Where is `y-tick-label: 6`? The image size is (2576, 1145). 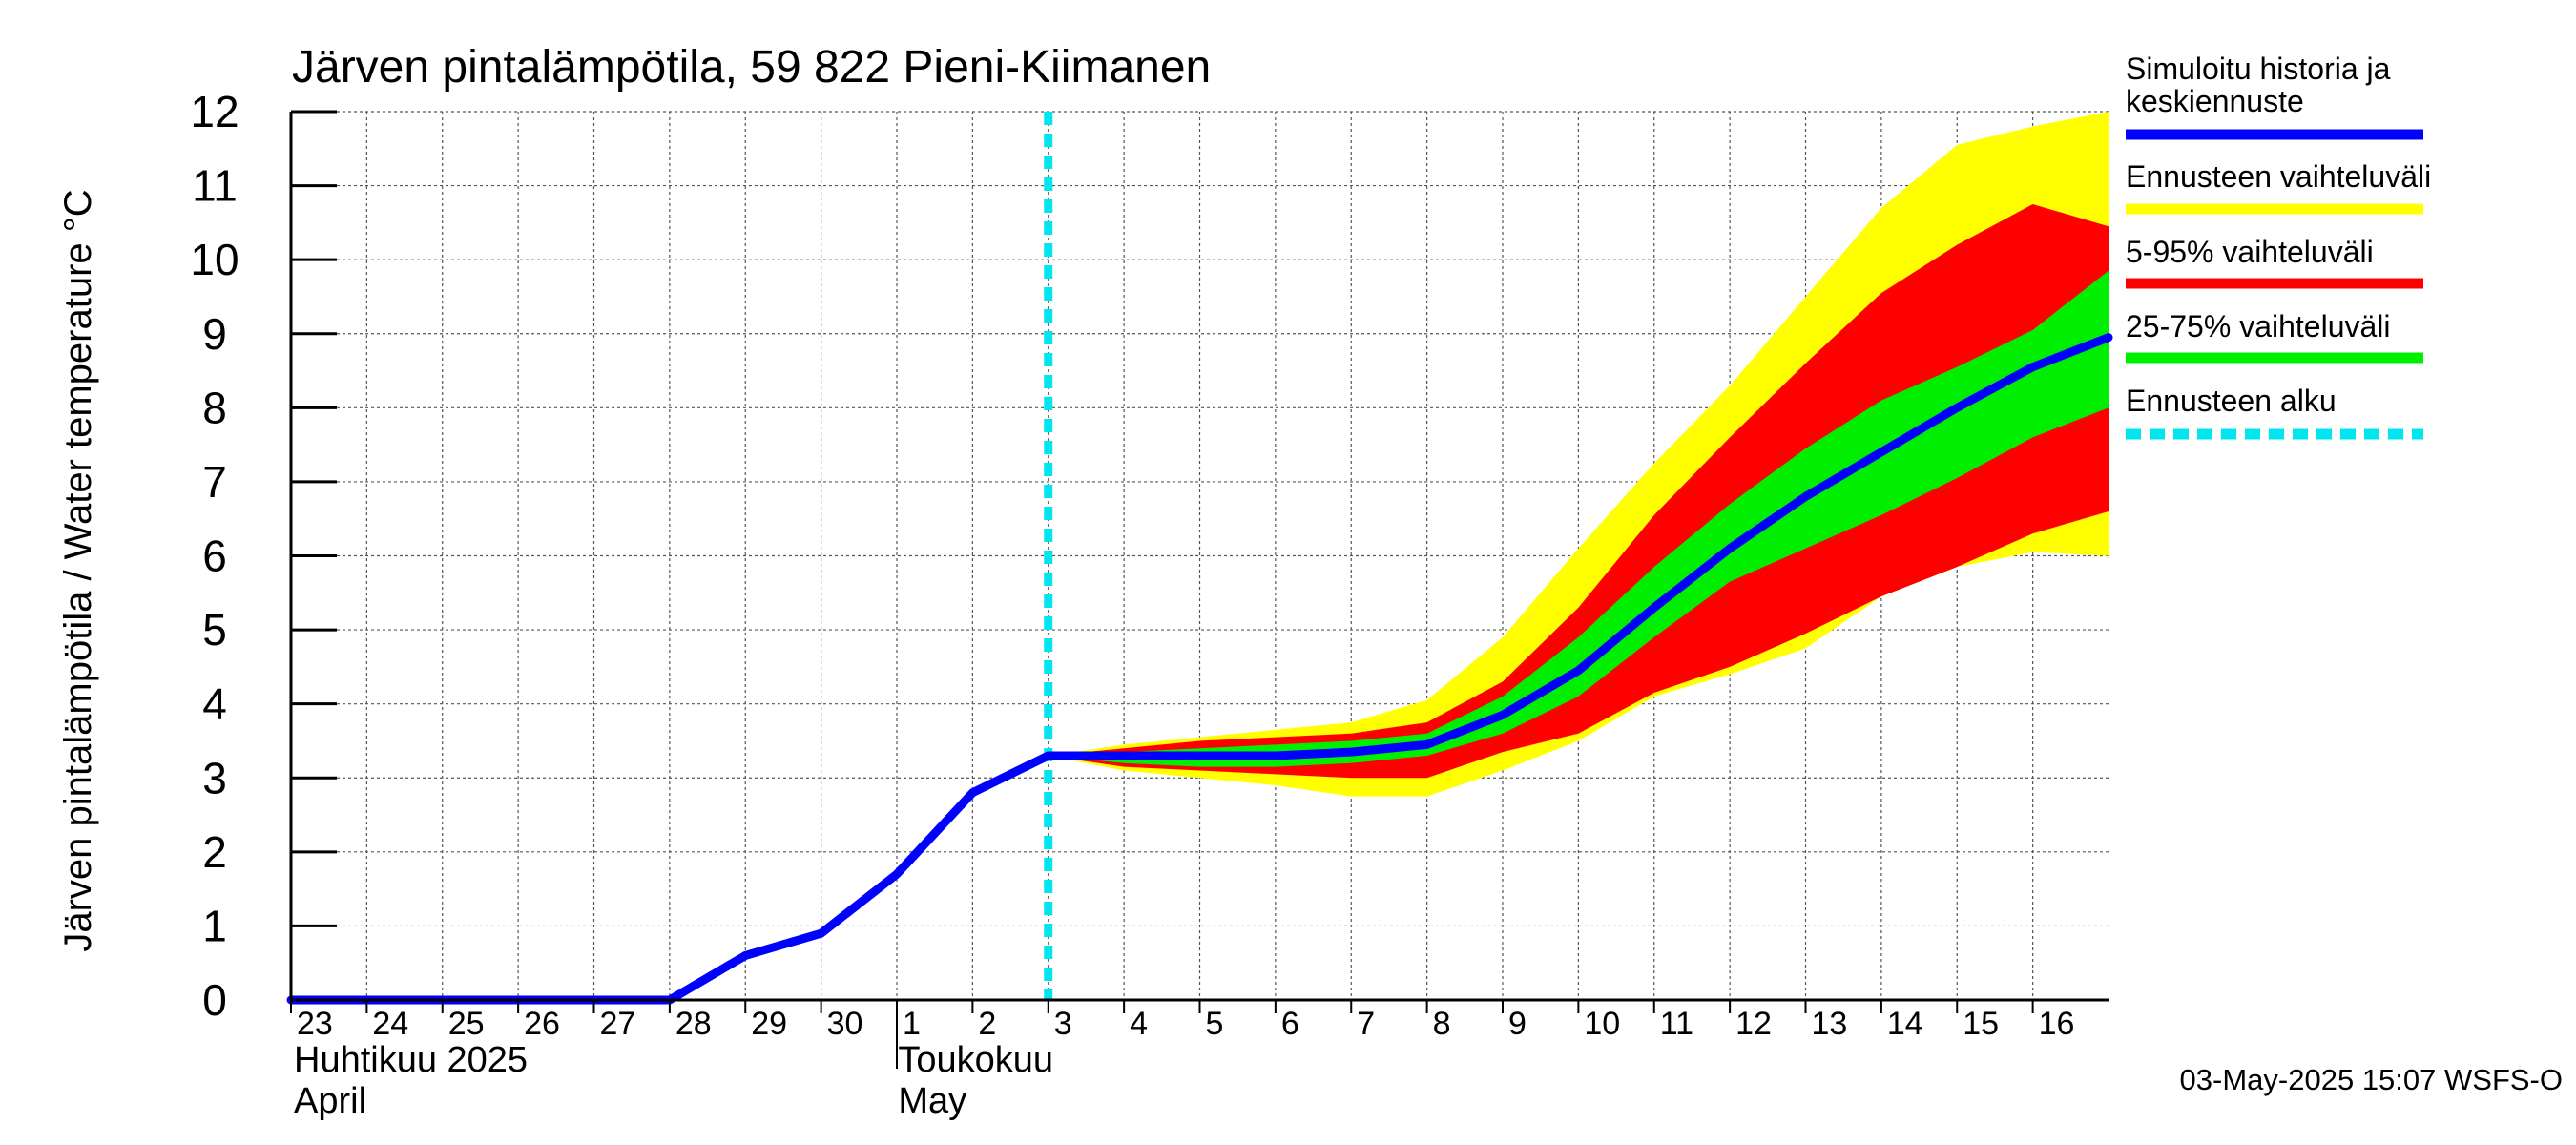
y-tick-label: 6 is located at coordinates (214, 556).